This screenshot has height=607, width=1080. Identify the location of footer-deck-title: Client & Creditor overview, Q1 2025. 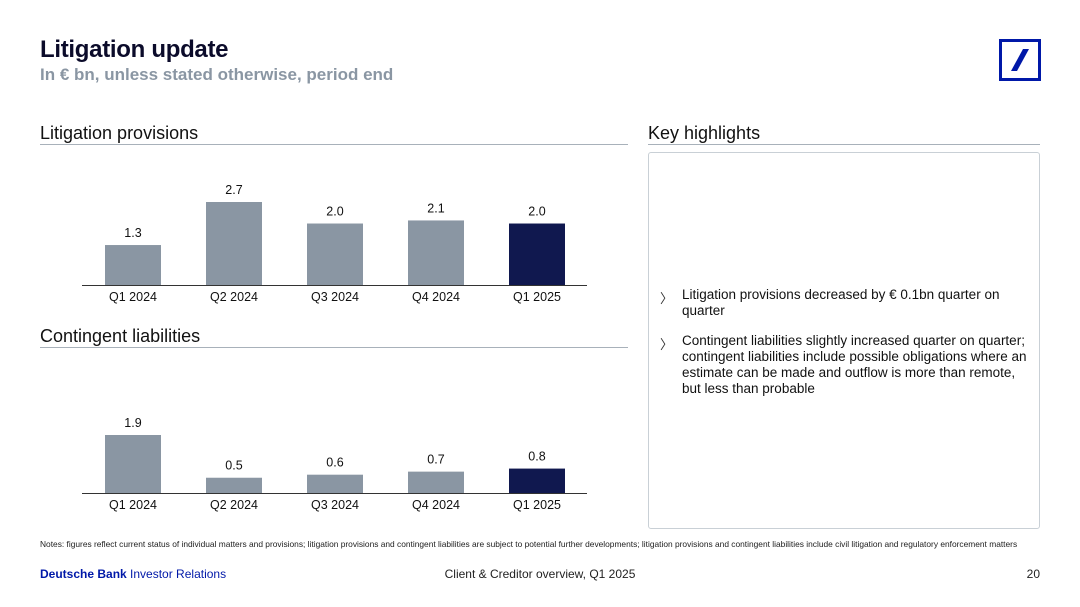
(540, 574).